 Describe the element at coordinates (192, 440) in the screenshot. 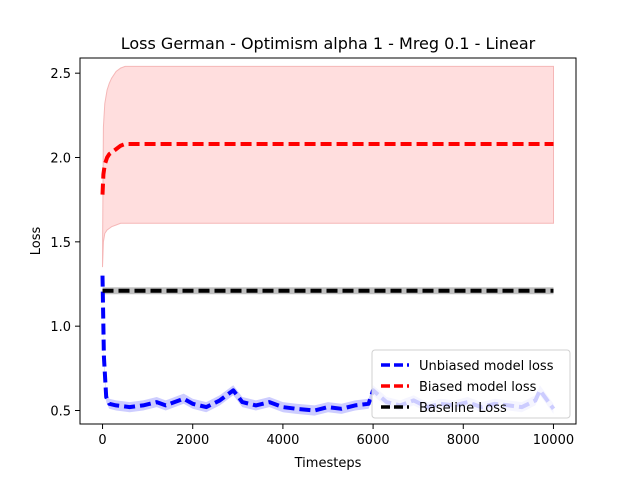

I see `x-tick-label: 2000` at that location.